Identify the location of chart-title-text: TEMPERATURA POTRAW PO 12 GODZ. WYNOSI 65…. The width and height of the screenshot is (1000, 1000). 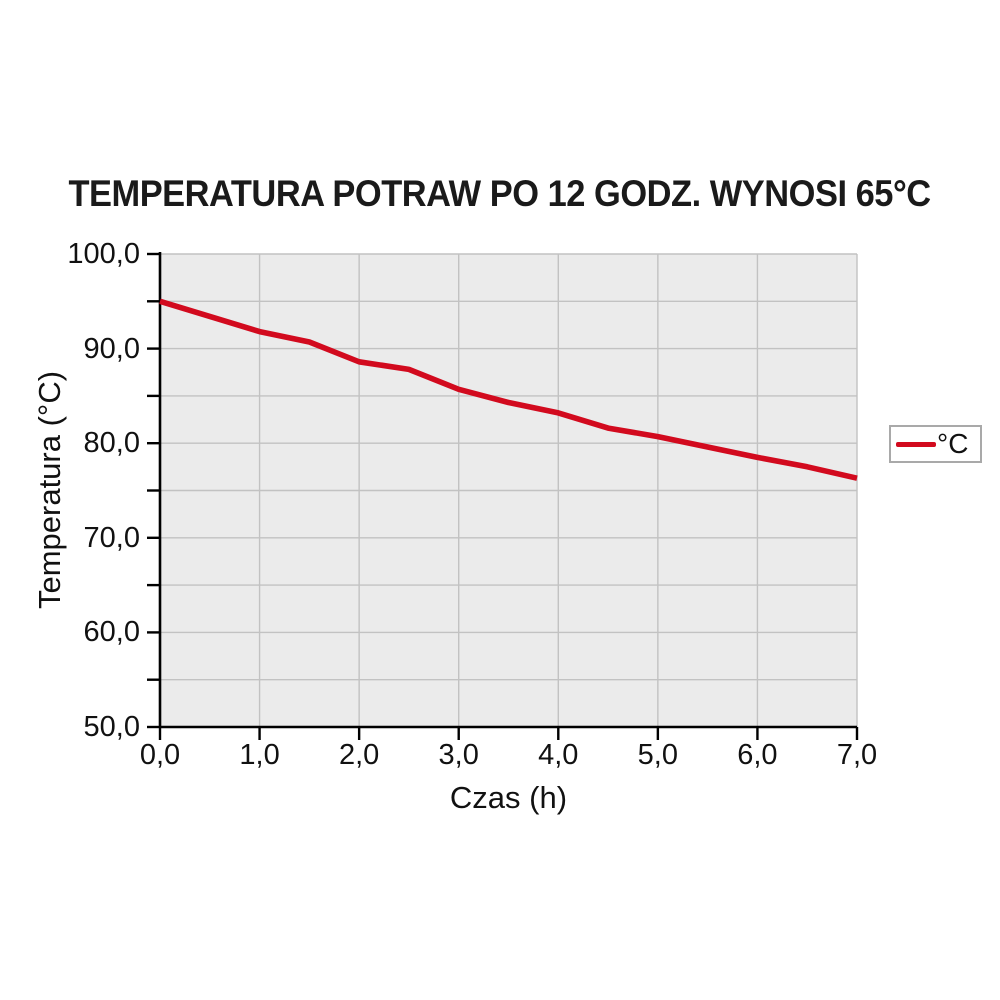
(500, 193).